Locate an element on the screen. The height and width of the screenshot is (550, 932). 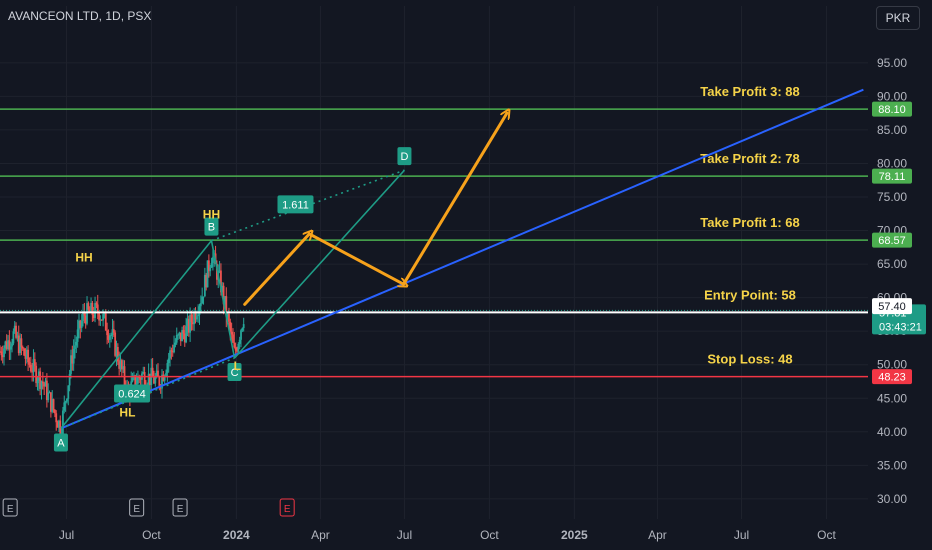
earnings-marker-box is located at coordinates (137, 507).